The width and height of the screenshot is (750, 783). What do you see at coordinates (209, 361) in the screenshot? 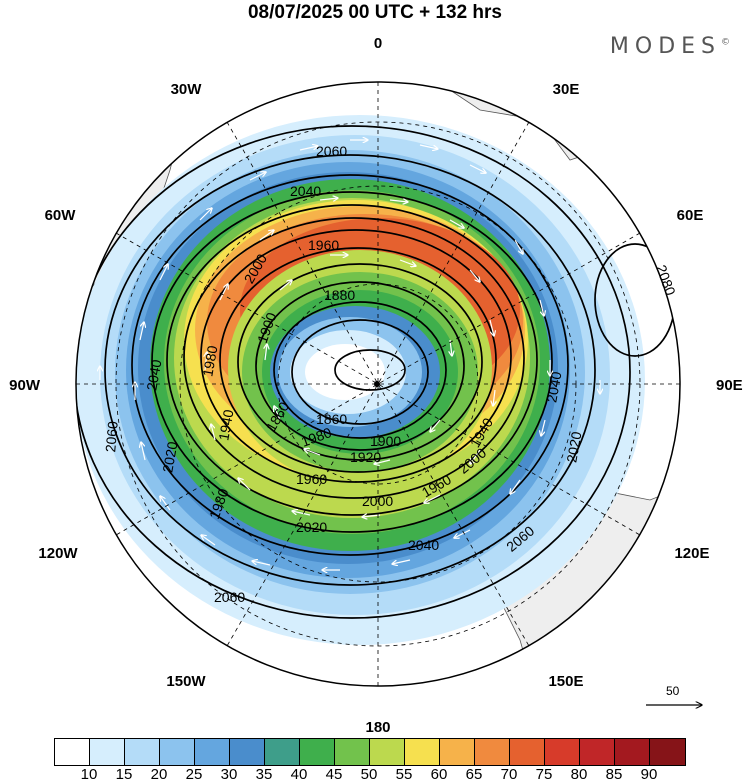
I see `contour-label: 1980` at bounding box center [209, 361].